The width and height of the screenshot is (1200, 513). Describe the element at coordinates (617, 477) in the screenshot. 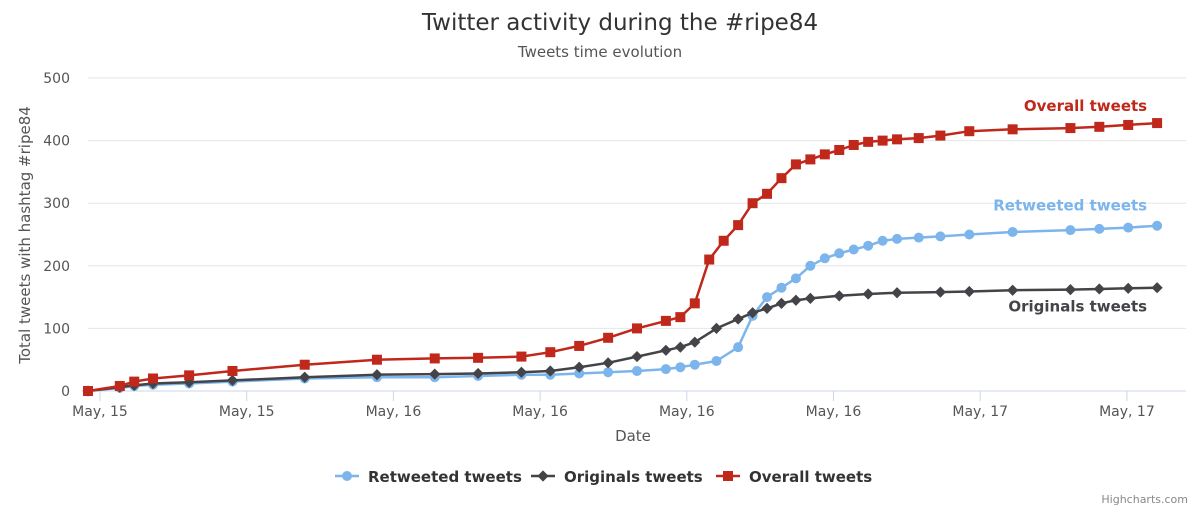

I see `legend-item-originals-tweets: Originals tweets` at that location.